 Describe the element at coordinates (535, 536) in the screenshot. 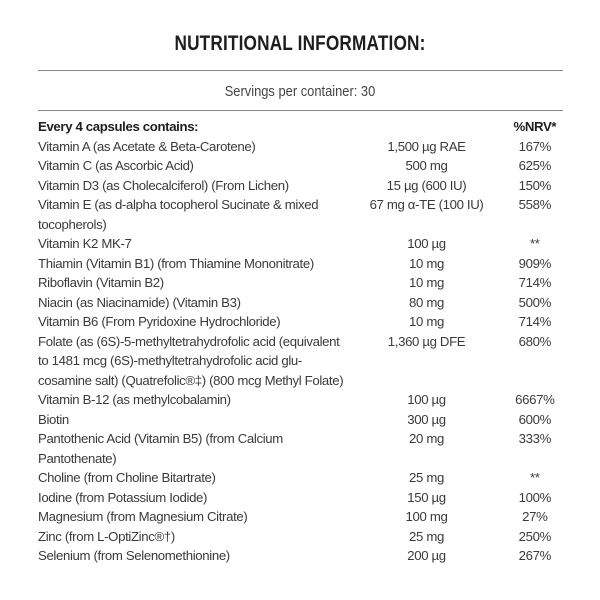

I see `nutrient-nrv: 250%` at that location.